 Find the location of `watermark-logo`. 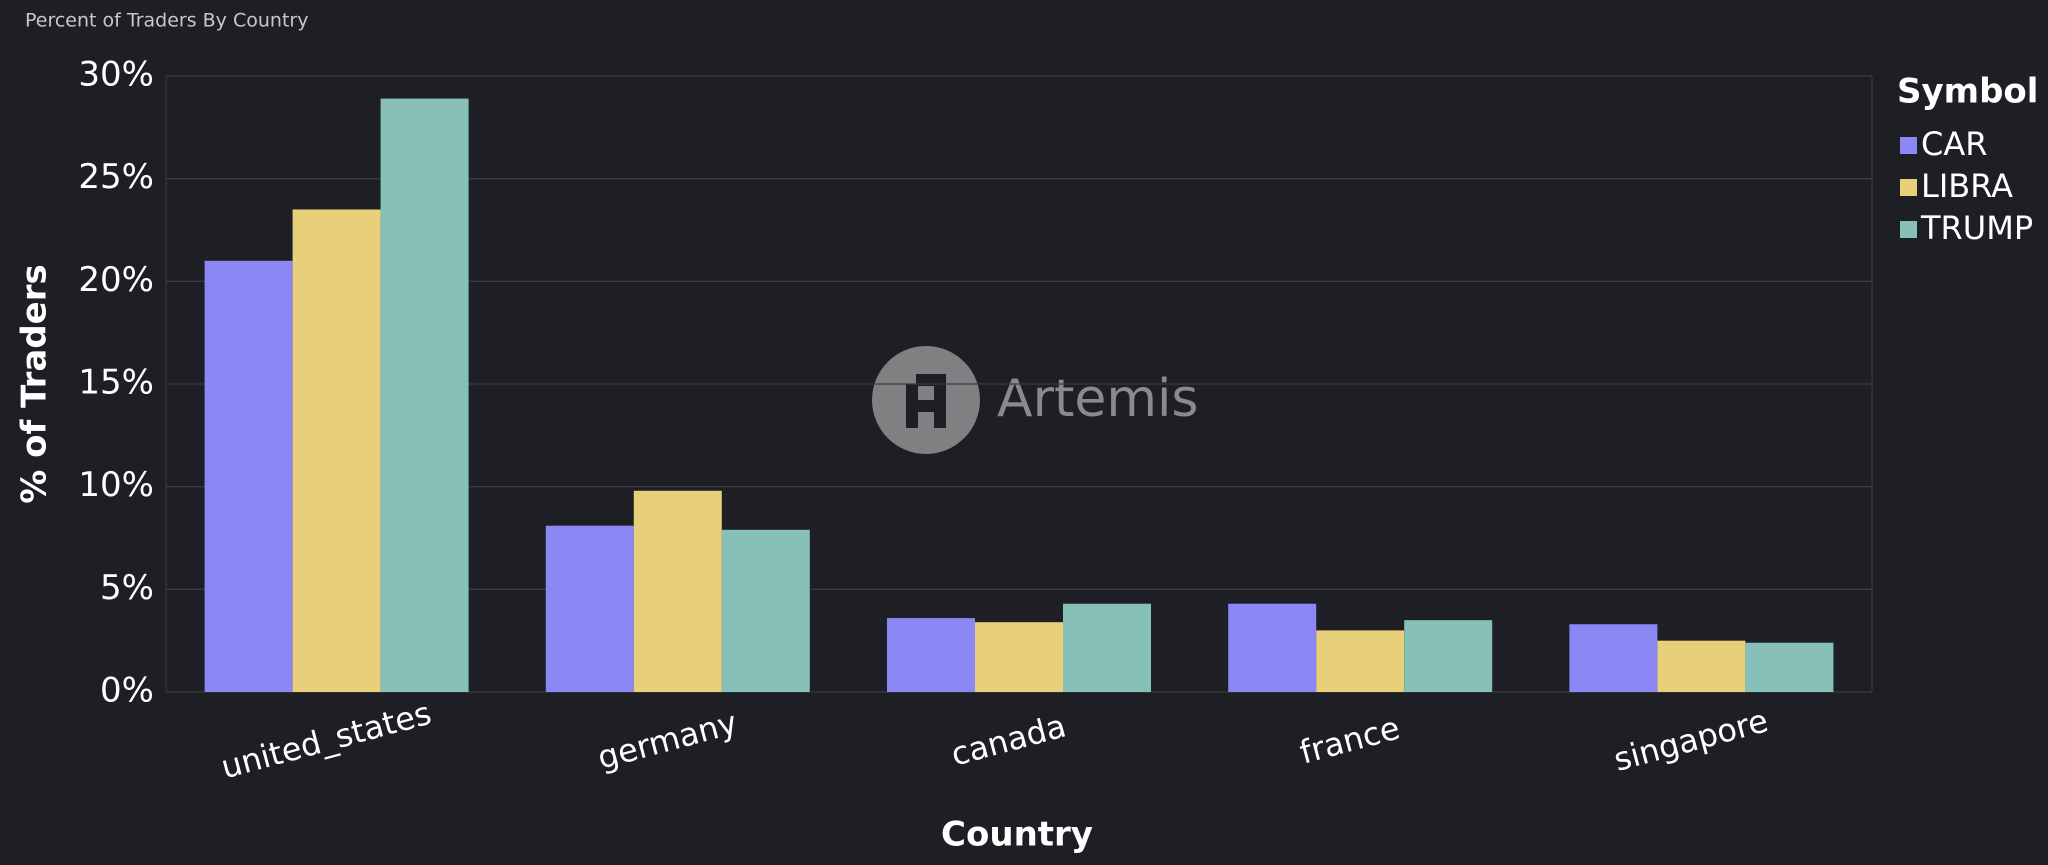

watermark-logo is located at coordinates (926, 400).